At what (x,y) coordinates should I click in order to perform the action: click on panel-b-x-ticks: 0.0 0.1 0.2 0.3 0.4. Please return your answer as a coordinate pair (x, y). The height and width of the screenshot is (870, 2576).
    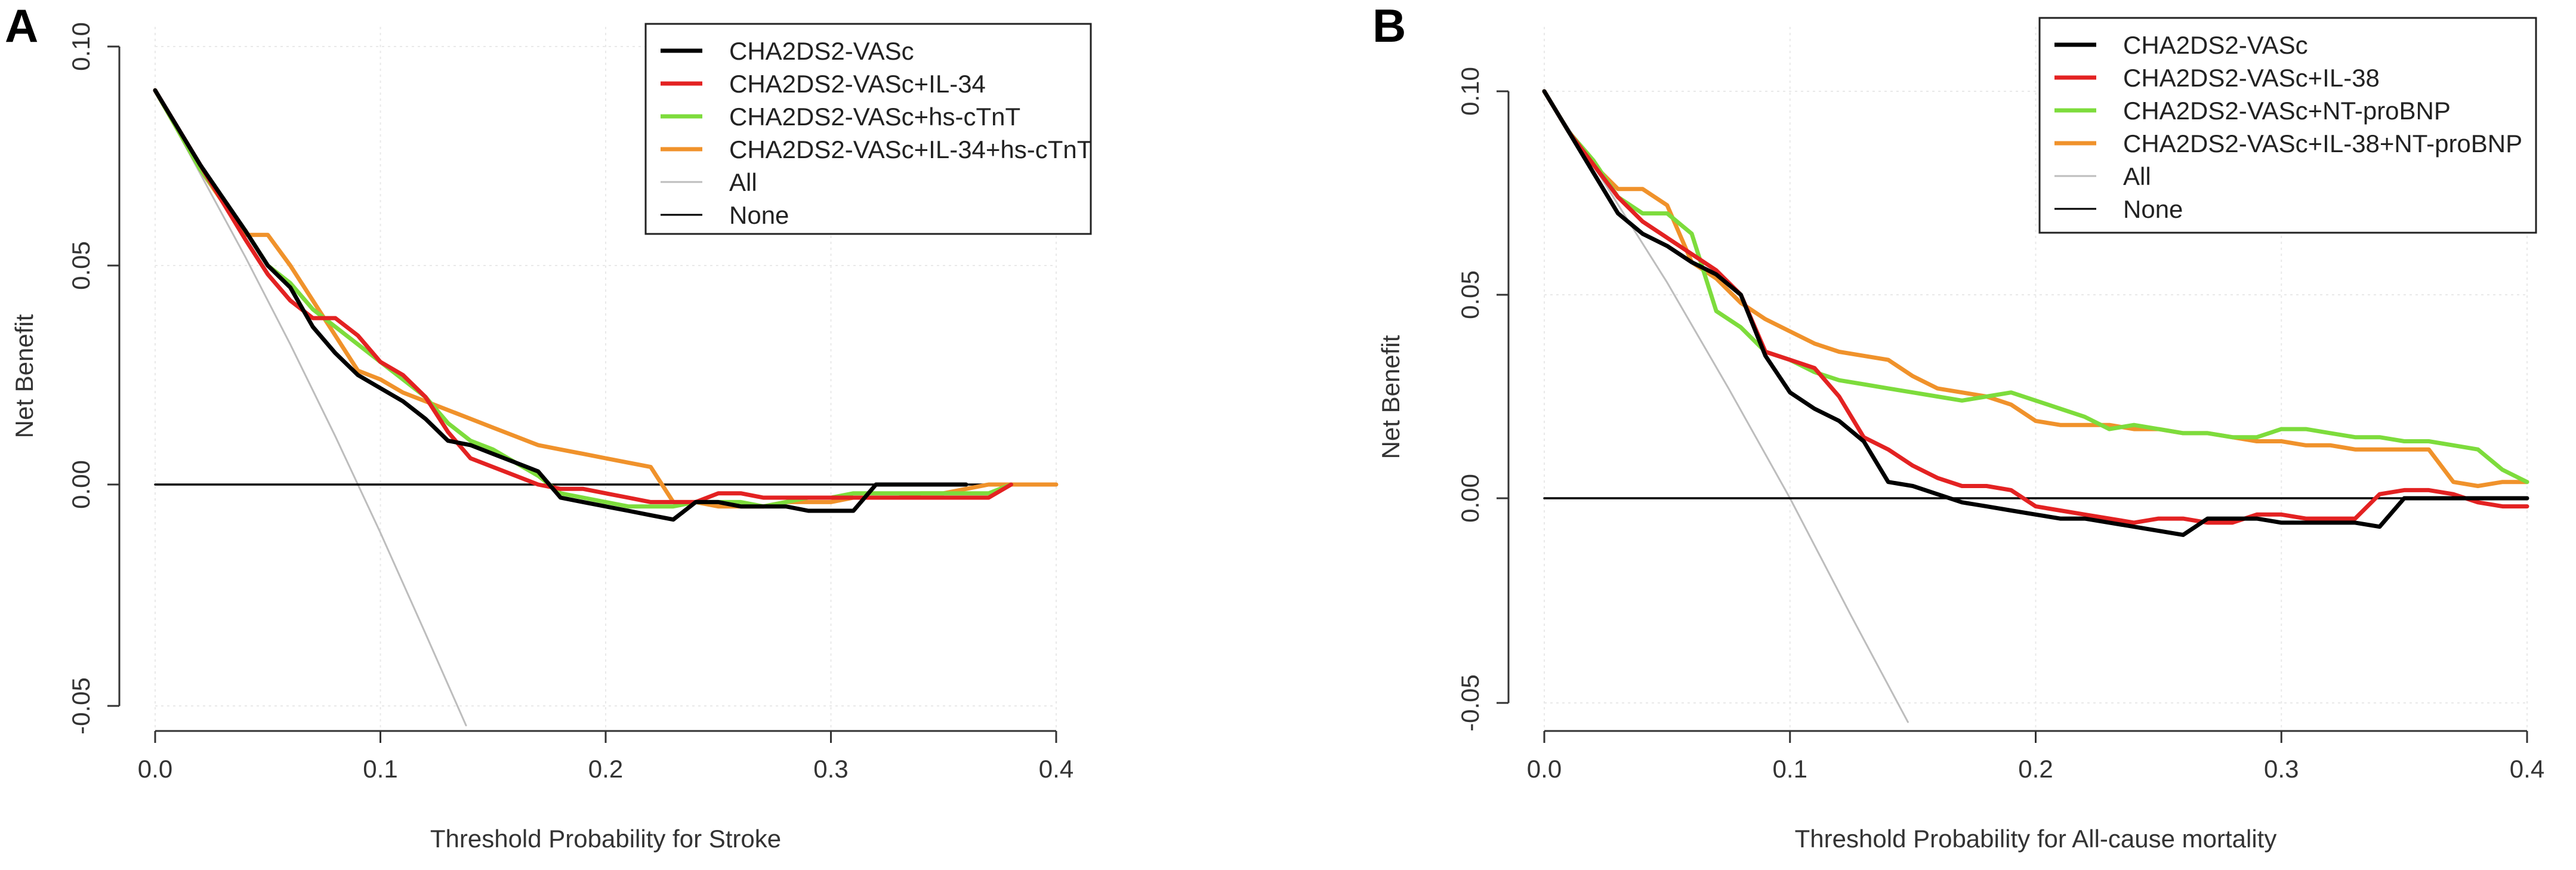
    Looking at the image, I should click on (2035, 757).